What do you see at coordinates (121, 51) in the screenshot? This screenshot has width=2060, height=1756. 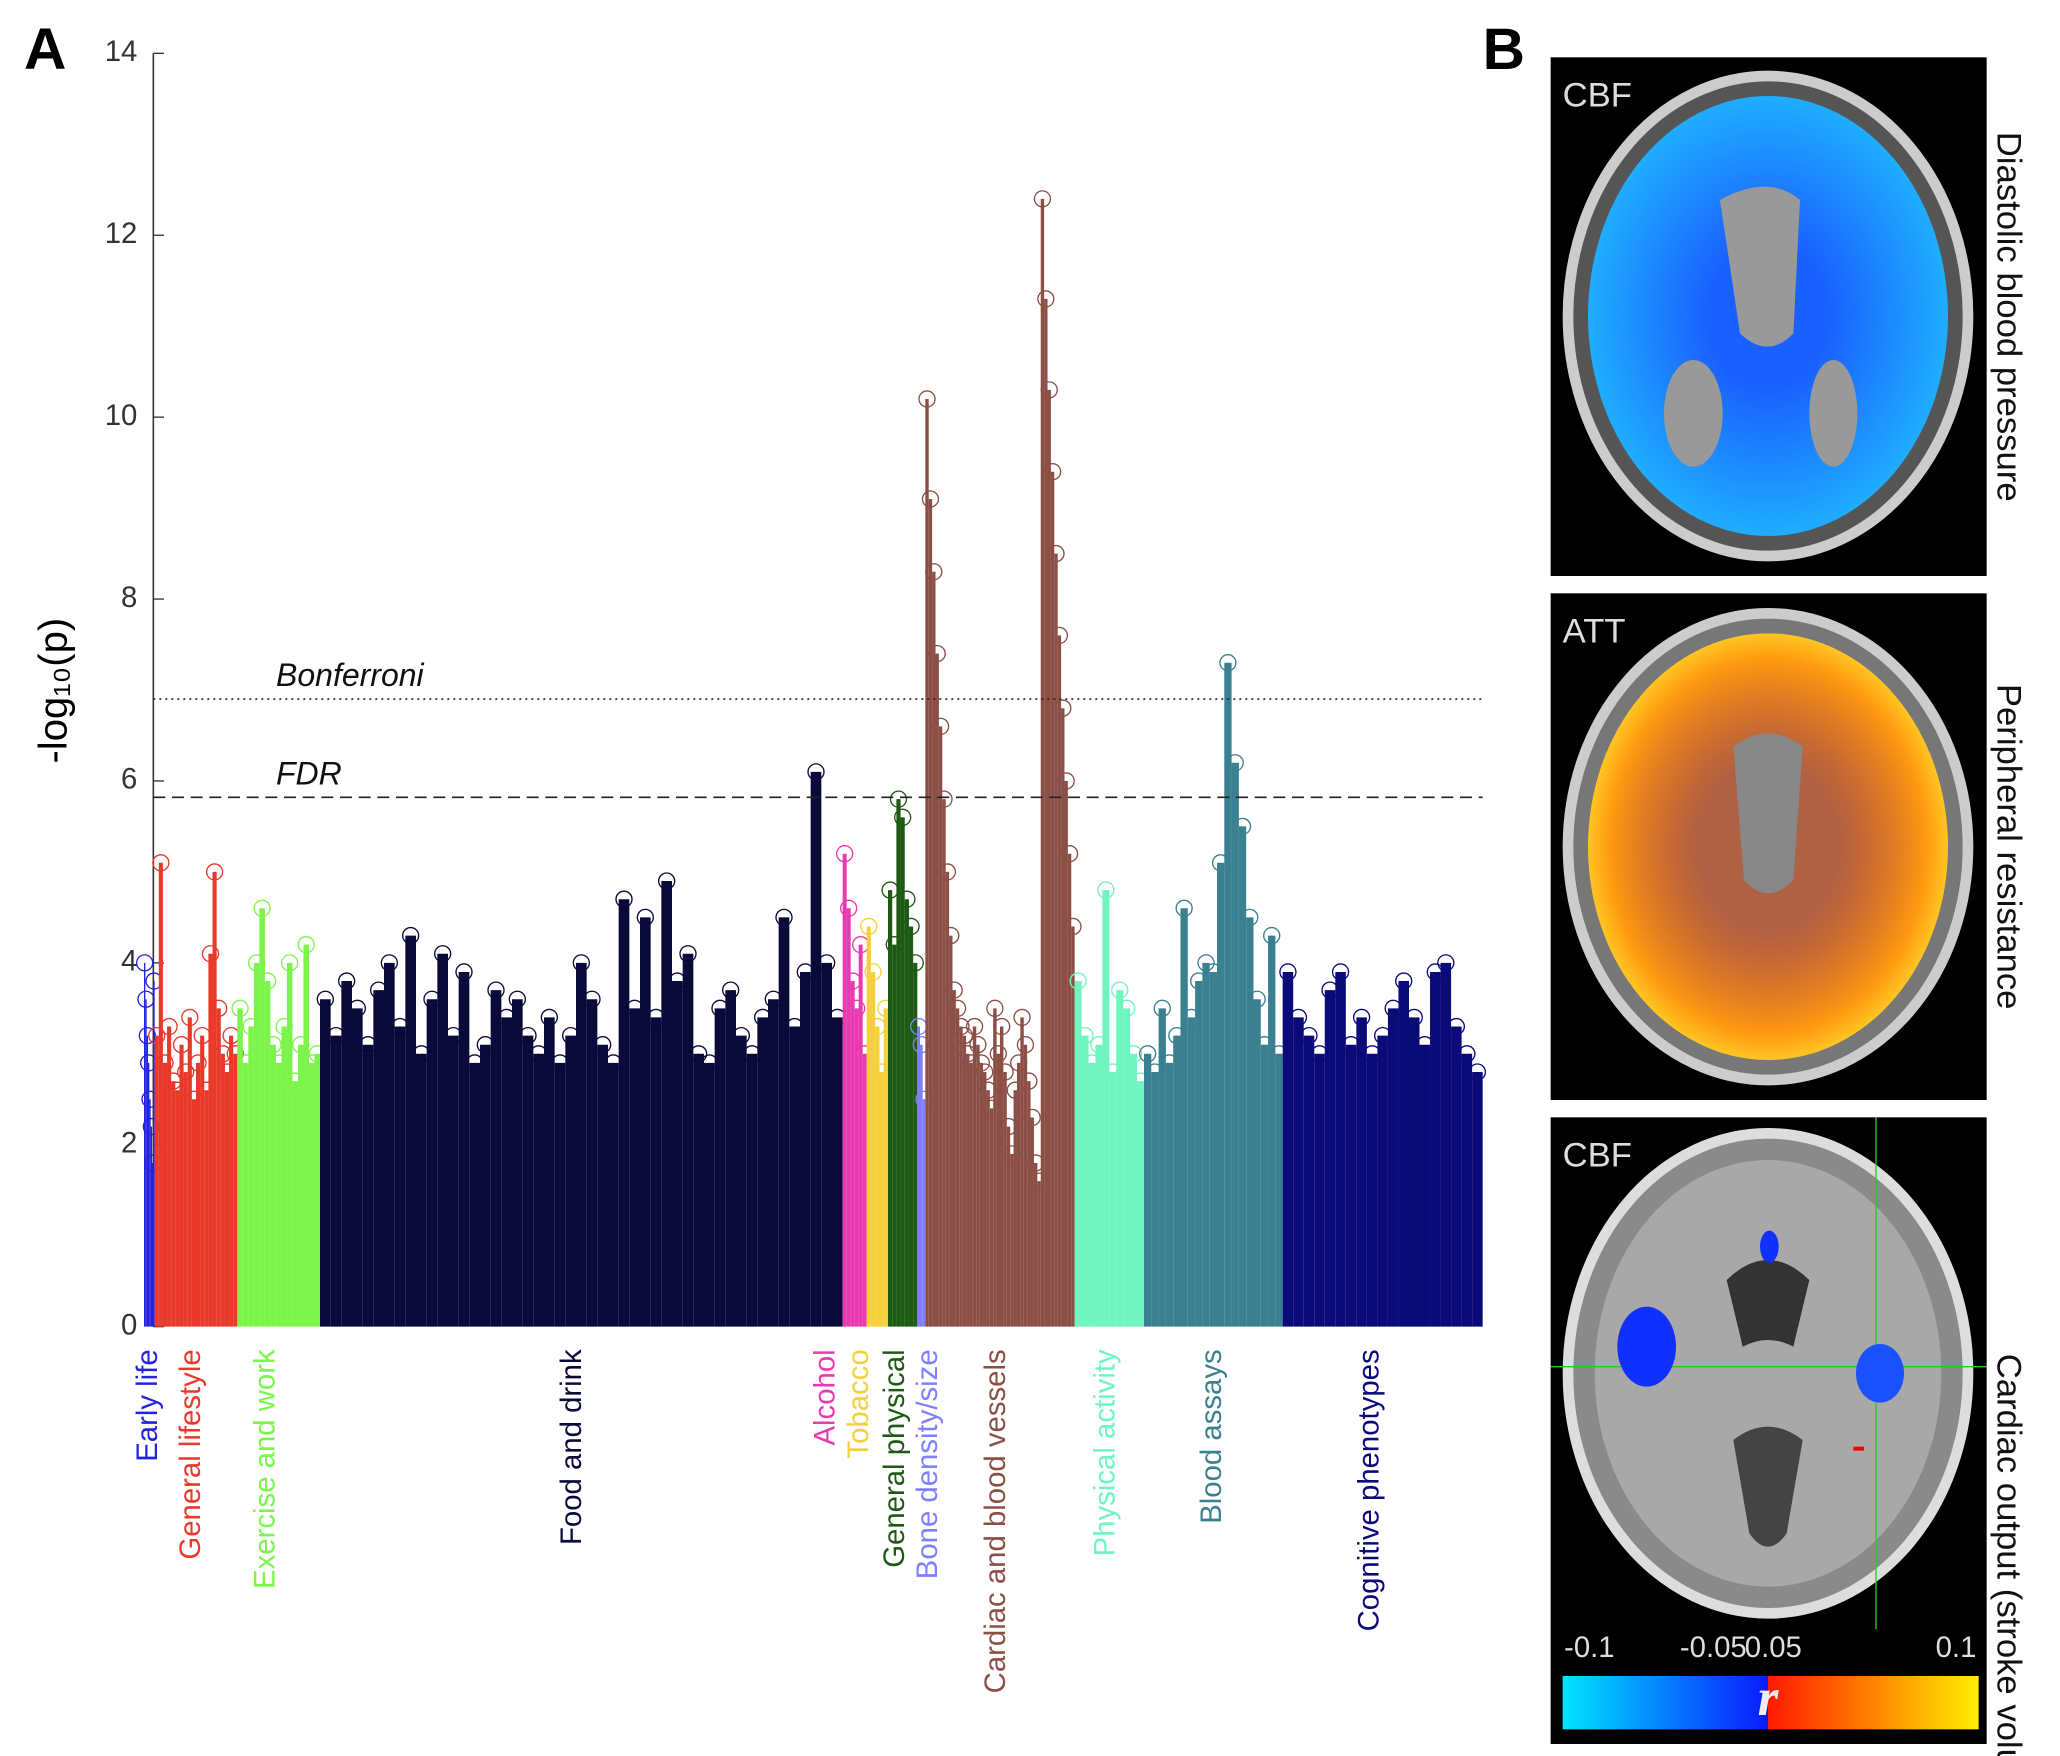 I see `y-tick-label: 14` at bounding box center [121, 51].